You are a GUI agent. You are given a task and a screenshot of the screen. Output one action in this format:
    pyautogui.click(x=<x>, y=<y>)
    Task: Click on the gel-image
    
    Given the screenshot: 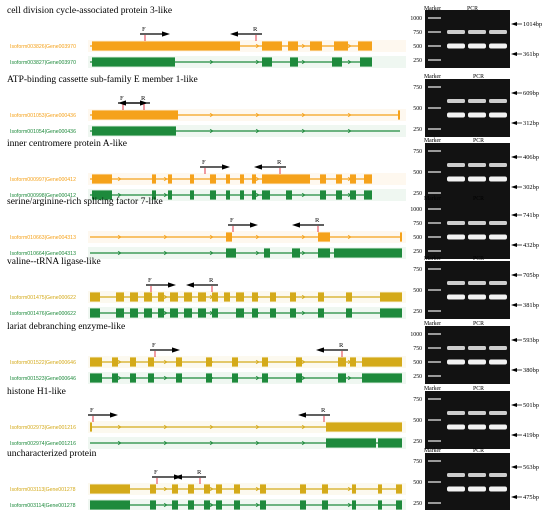 What is the action you would take?
    pyautogui.click(x=467, y=355)
    